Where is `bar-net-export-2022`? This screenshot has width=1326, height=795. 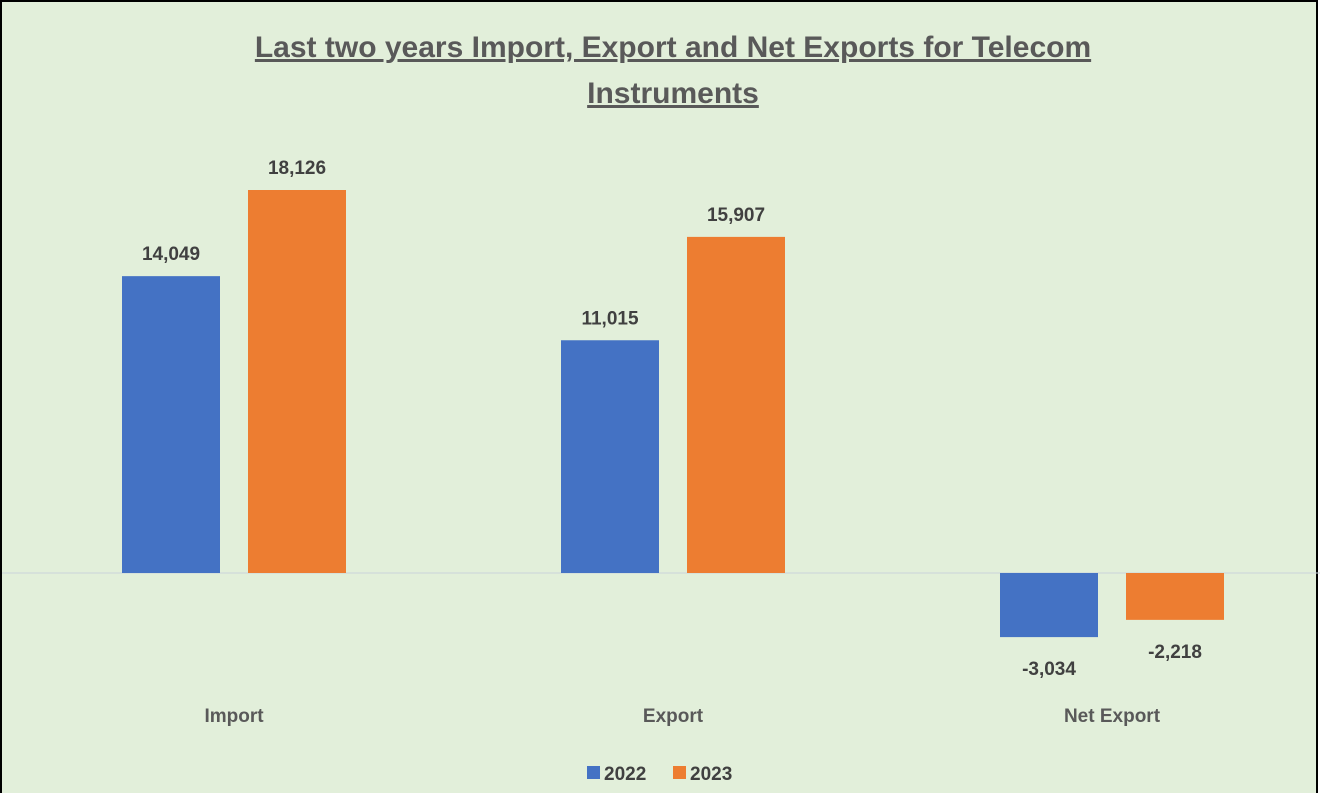 bar-net-export-2022 is located at coordinates (1049, 605).